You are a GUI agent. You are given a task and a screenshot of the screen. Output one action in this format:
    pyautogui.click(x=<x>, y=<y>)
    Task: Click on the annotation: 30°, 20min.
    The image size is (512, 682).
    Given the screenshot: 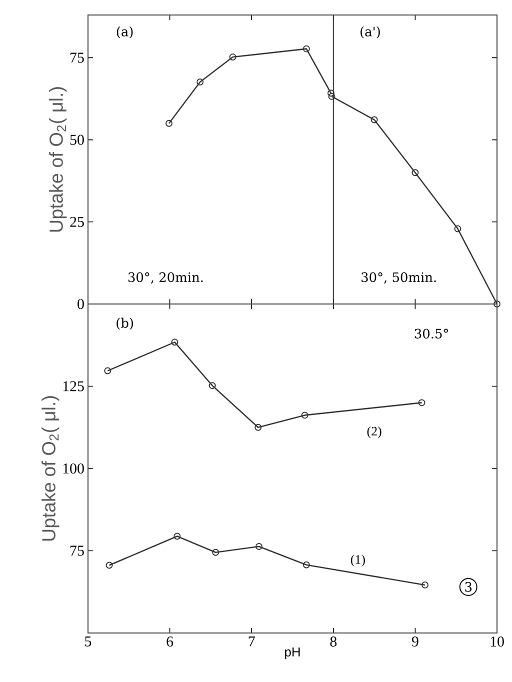 What is the action you would take?
    pyautogui.click(x=165, y=278)
    